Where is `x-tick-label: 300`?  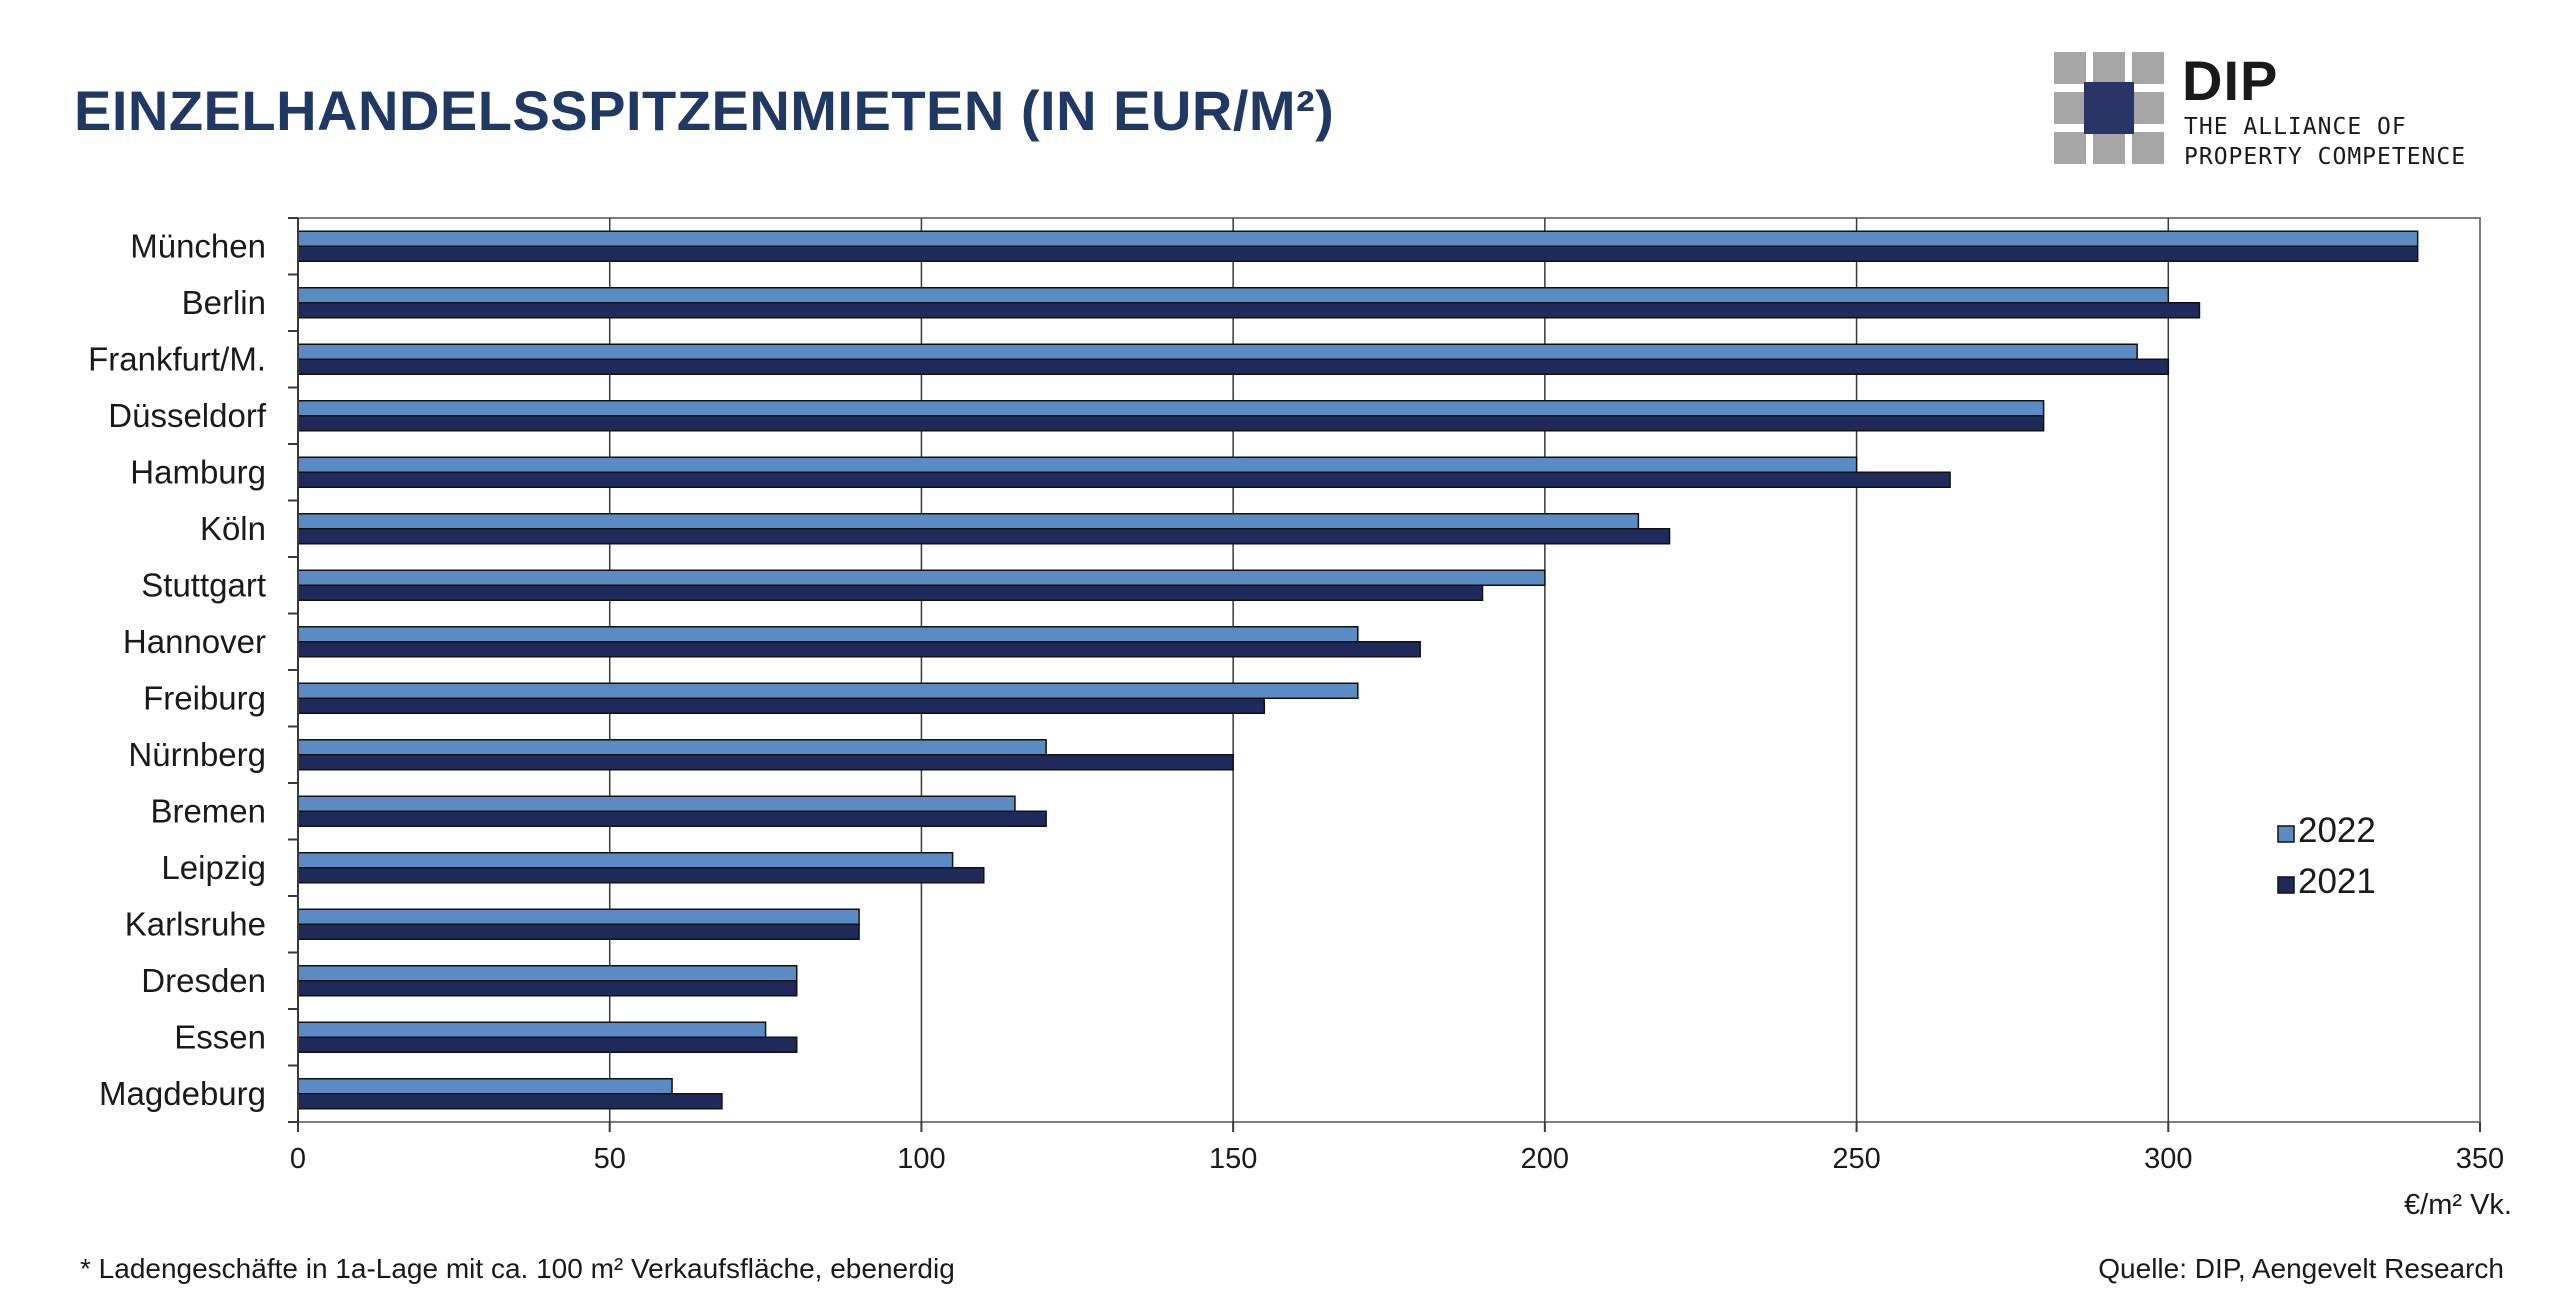 x-tick-label: 300 is located at coordinates (2168, 1159).